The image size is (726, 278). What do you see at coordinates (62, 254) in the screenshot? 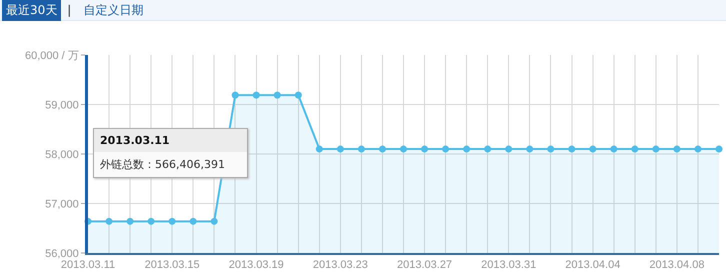
I see `y-tick-label: 56,000` at bounding box center [62, 254].